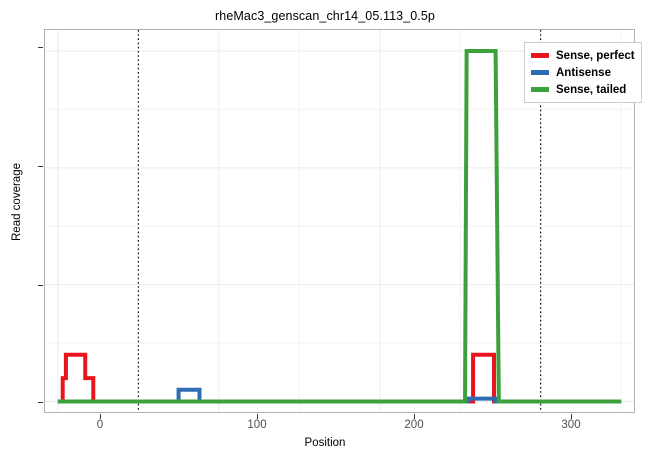 This screenshot has width=650, height=460. I want to click on legend: Sense, perfect Antisense Sense, tailed, so click(583, 72).